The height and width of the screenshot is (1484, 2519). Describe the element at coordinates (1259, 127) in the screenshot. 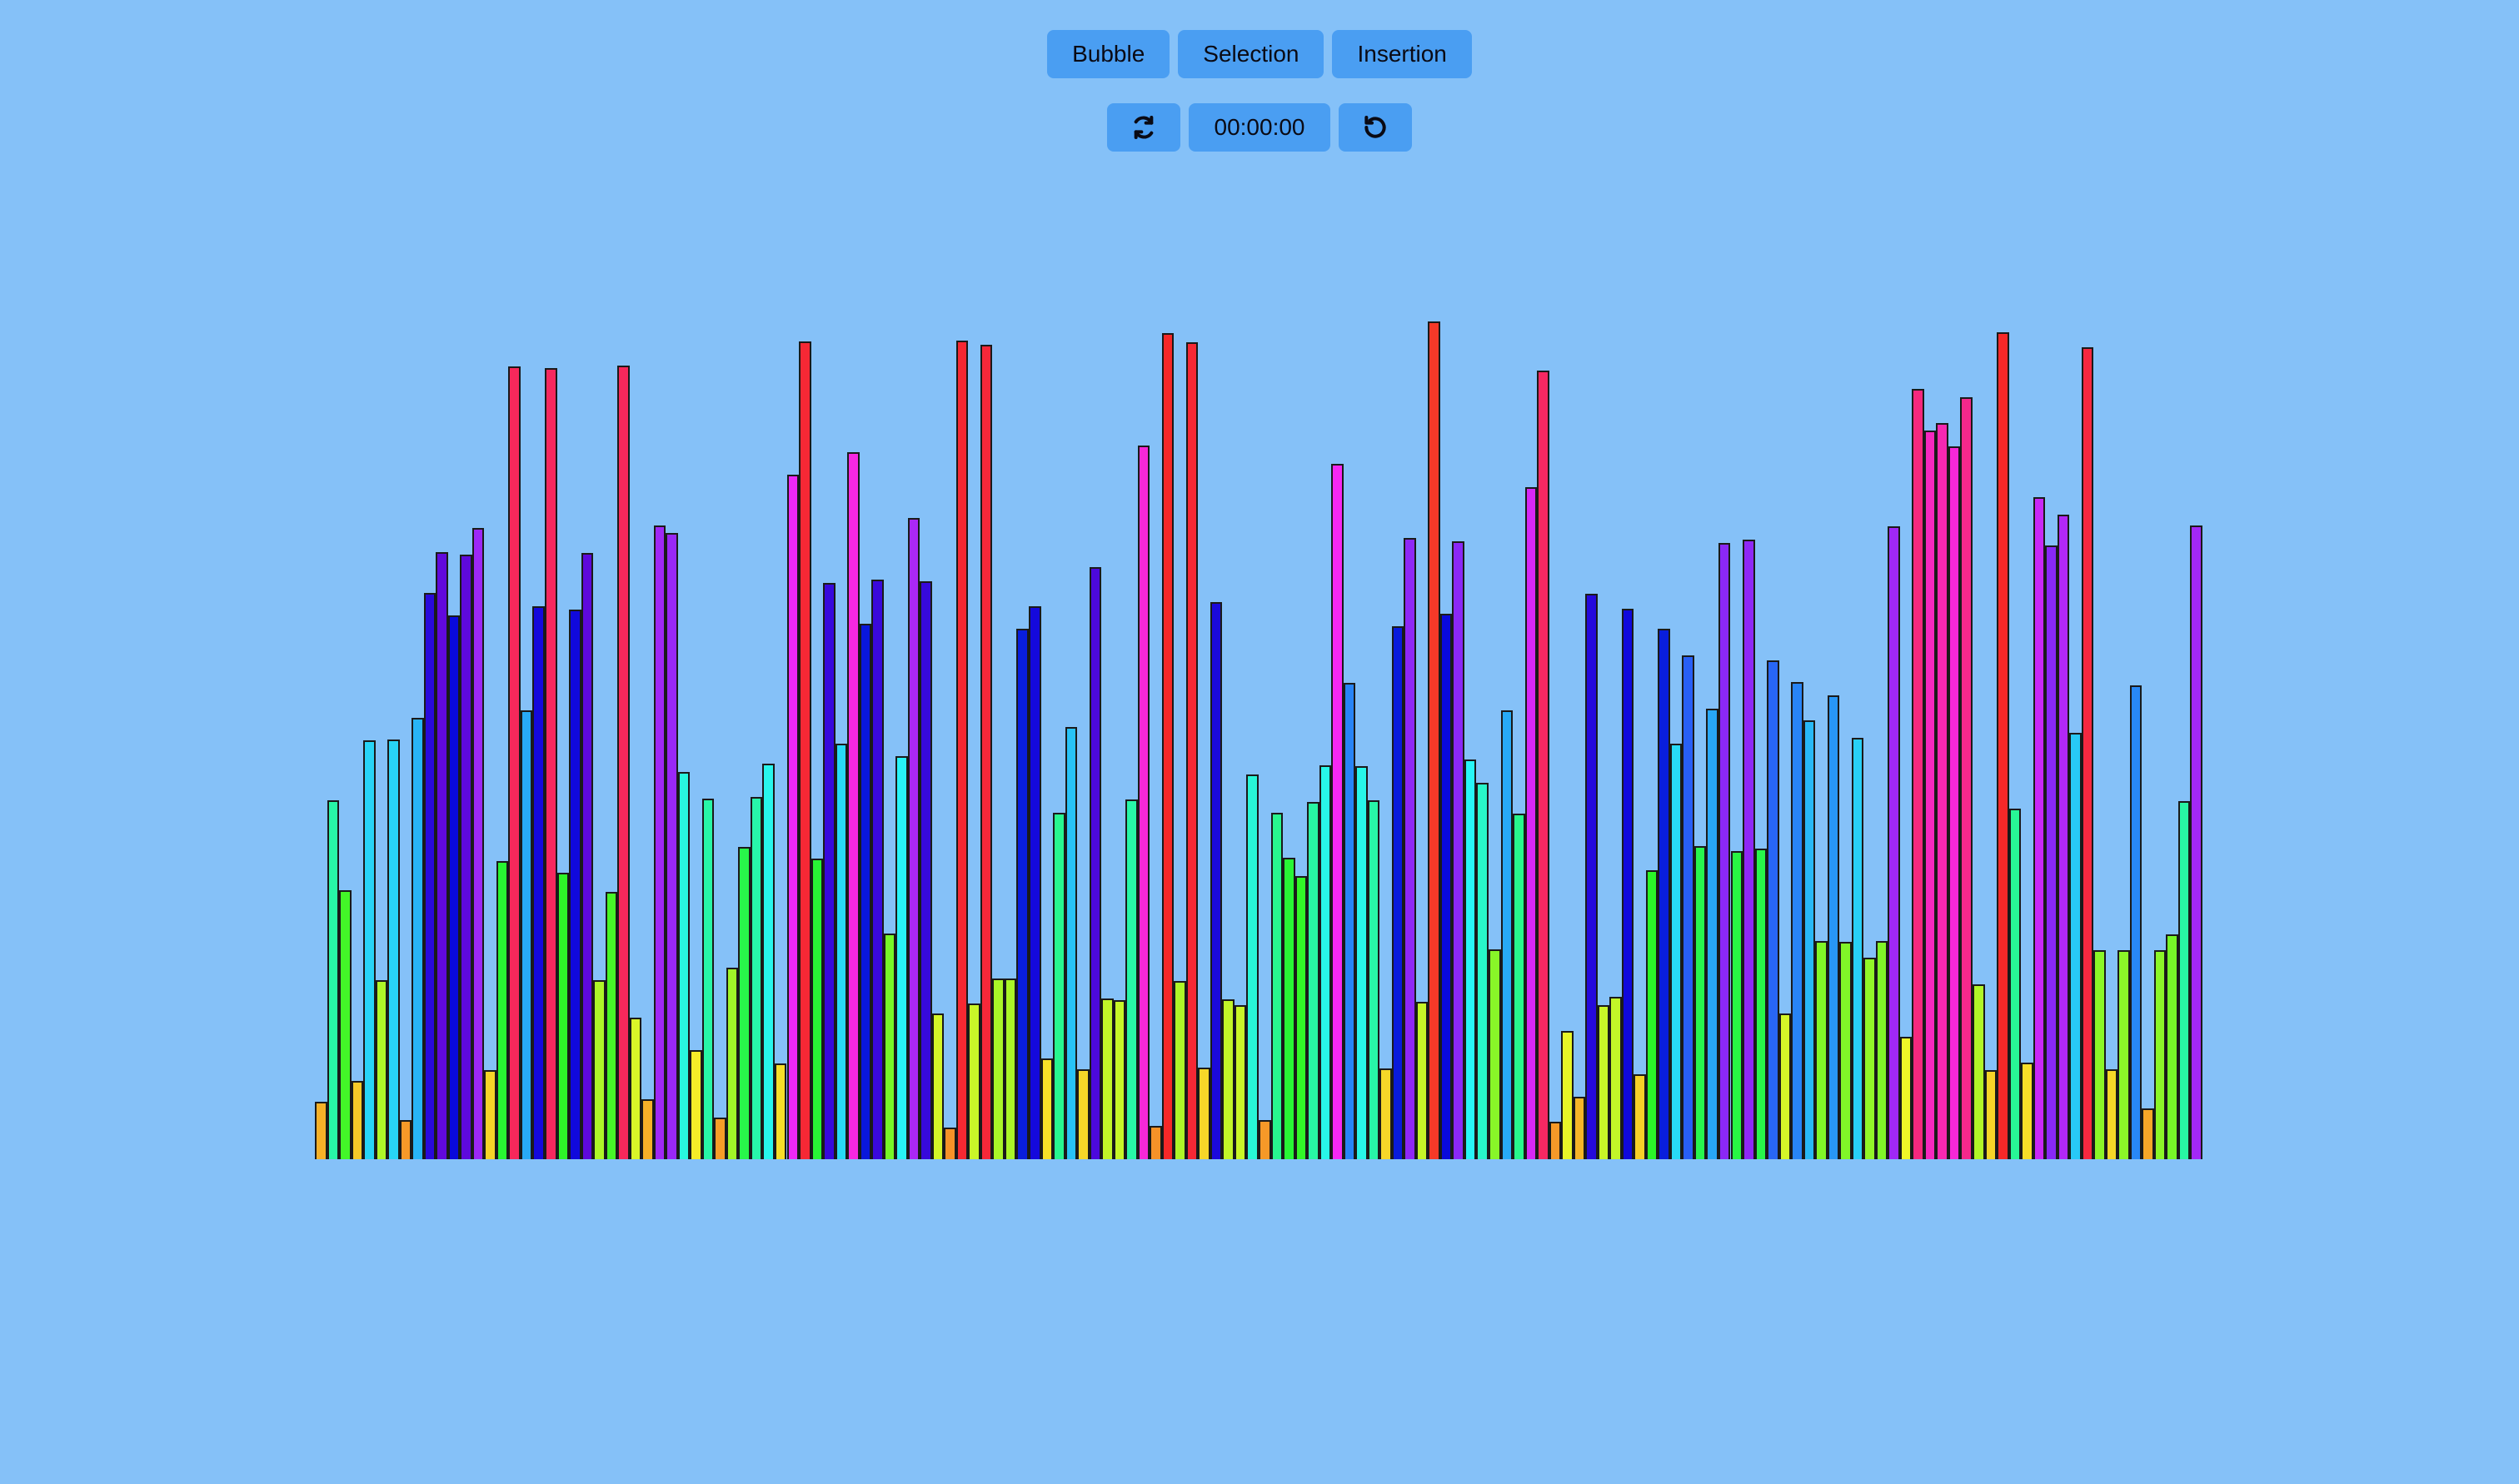

I see `control-toolbar: 00:00:00` at that location.